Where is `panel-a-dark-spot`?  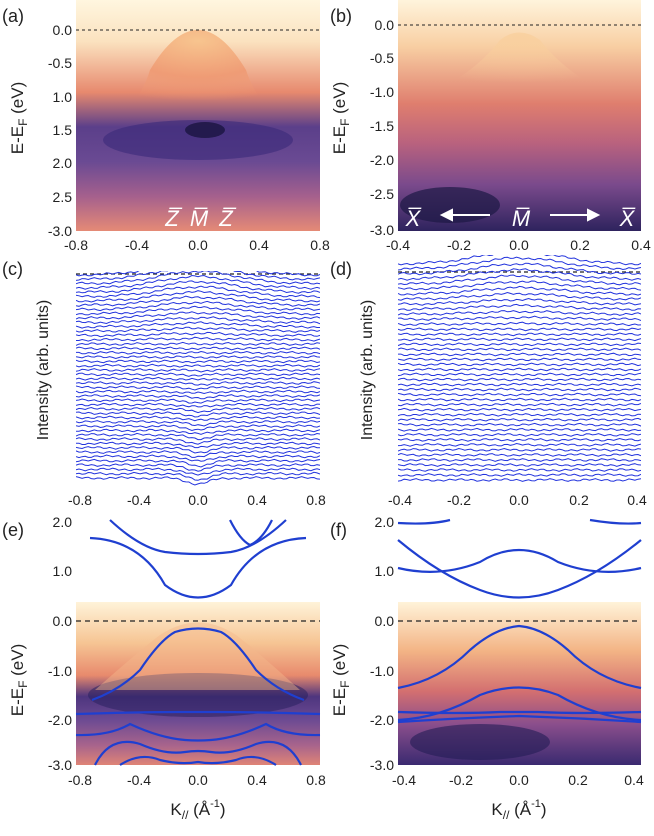 panel-a-dark-spot is located at coordinates (205, 130).